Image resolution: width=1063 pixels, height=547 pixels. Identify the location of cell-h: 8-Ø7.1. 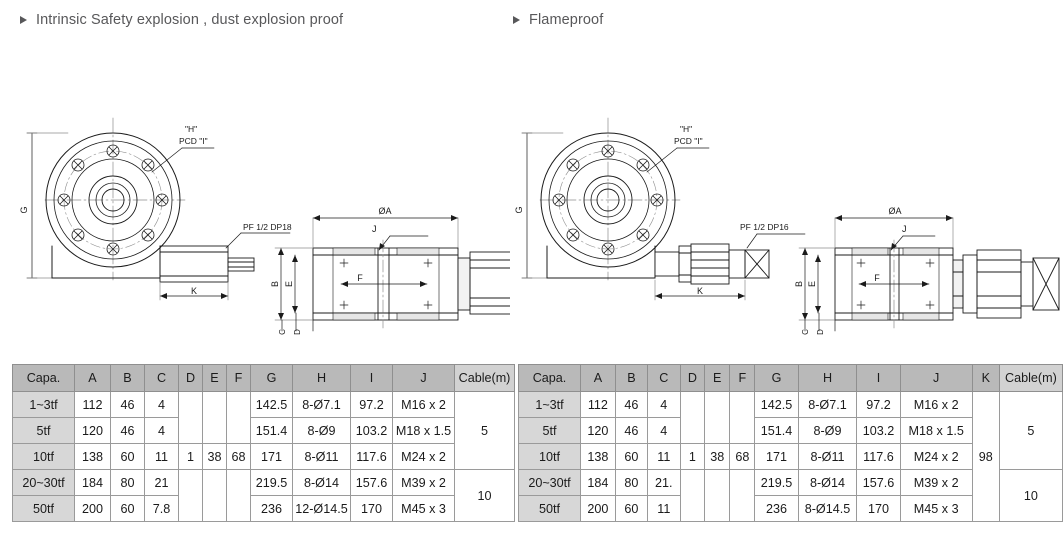
(827, 404).